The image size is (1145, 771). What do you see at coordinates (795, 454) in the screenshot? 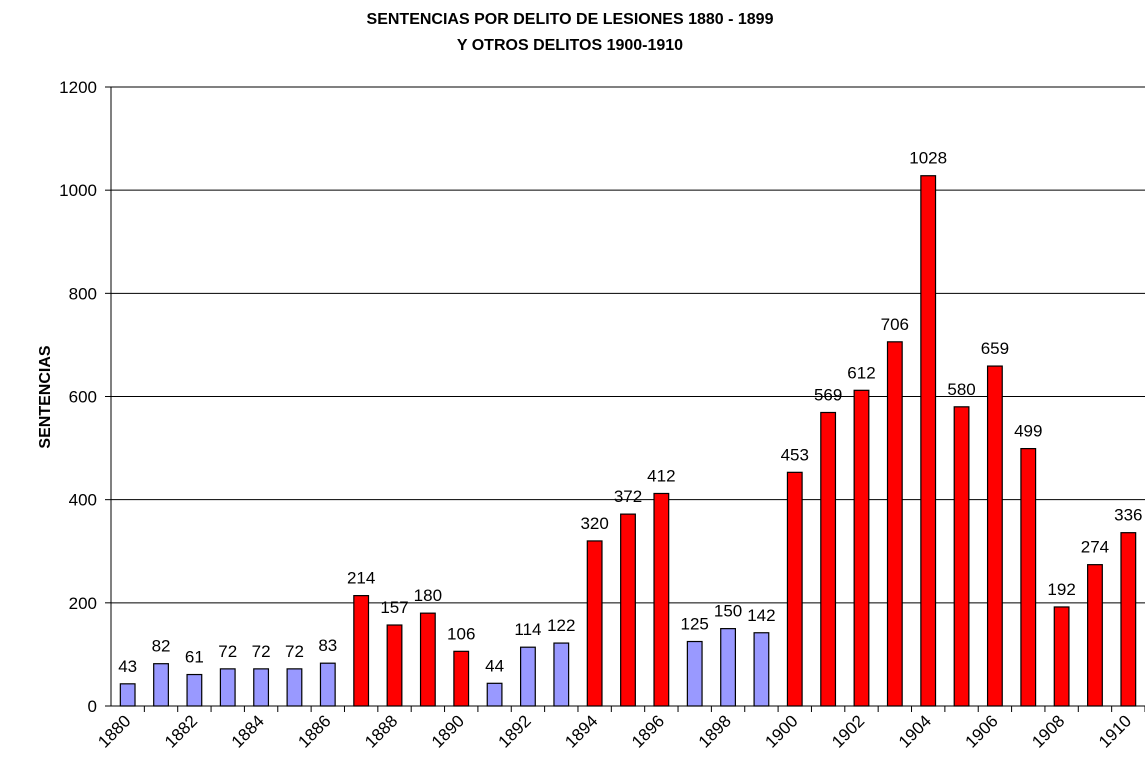
I see `data-label: 453` at bounding box center [795, 454].